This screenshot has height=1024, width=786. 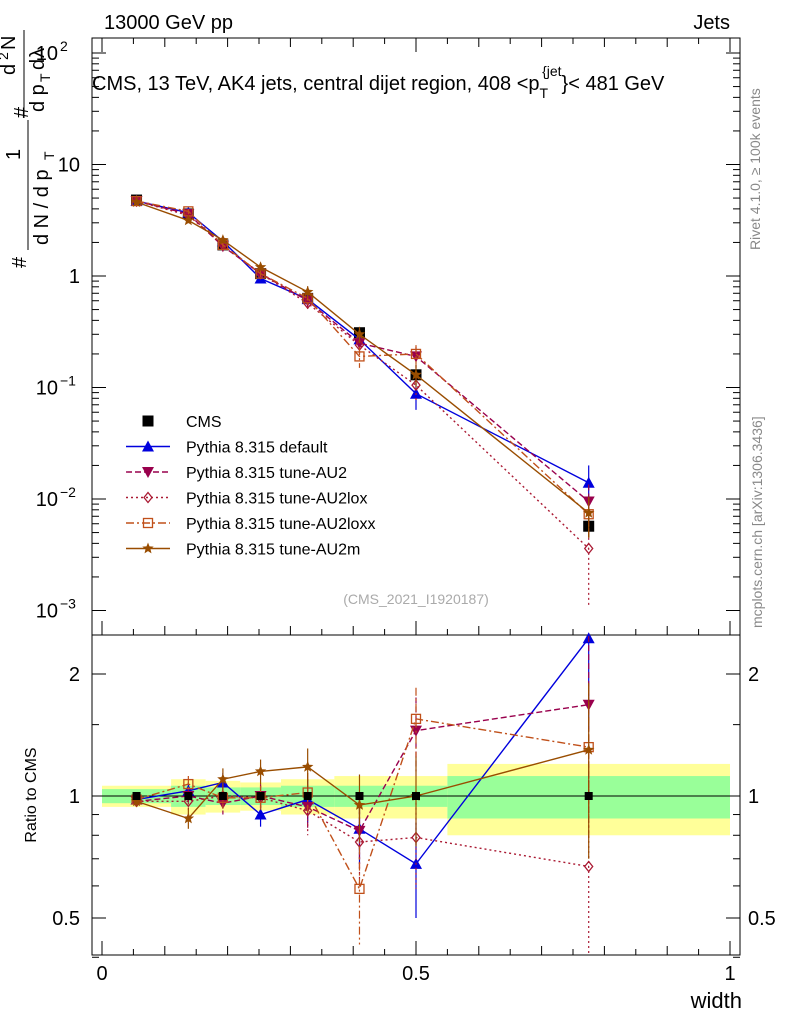 What do you see at coordinates (148, 548) in the screenshot?
I see `legend-marker-au2m` at bounding box center [148, 548].